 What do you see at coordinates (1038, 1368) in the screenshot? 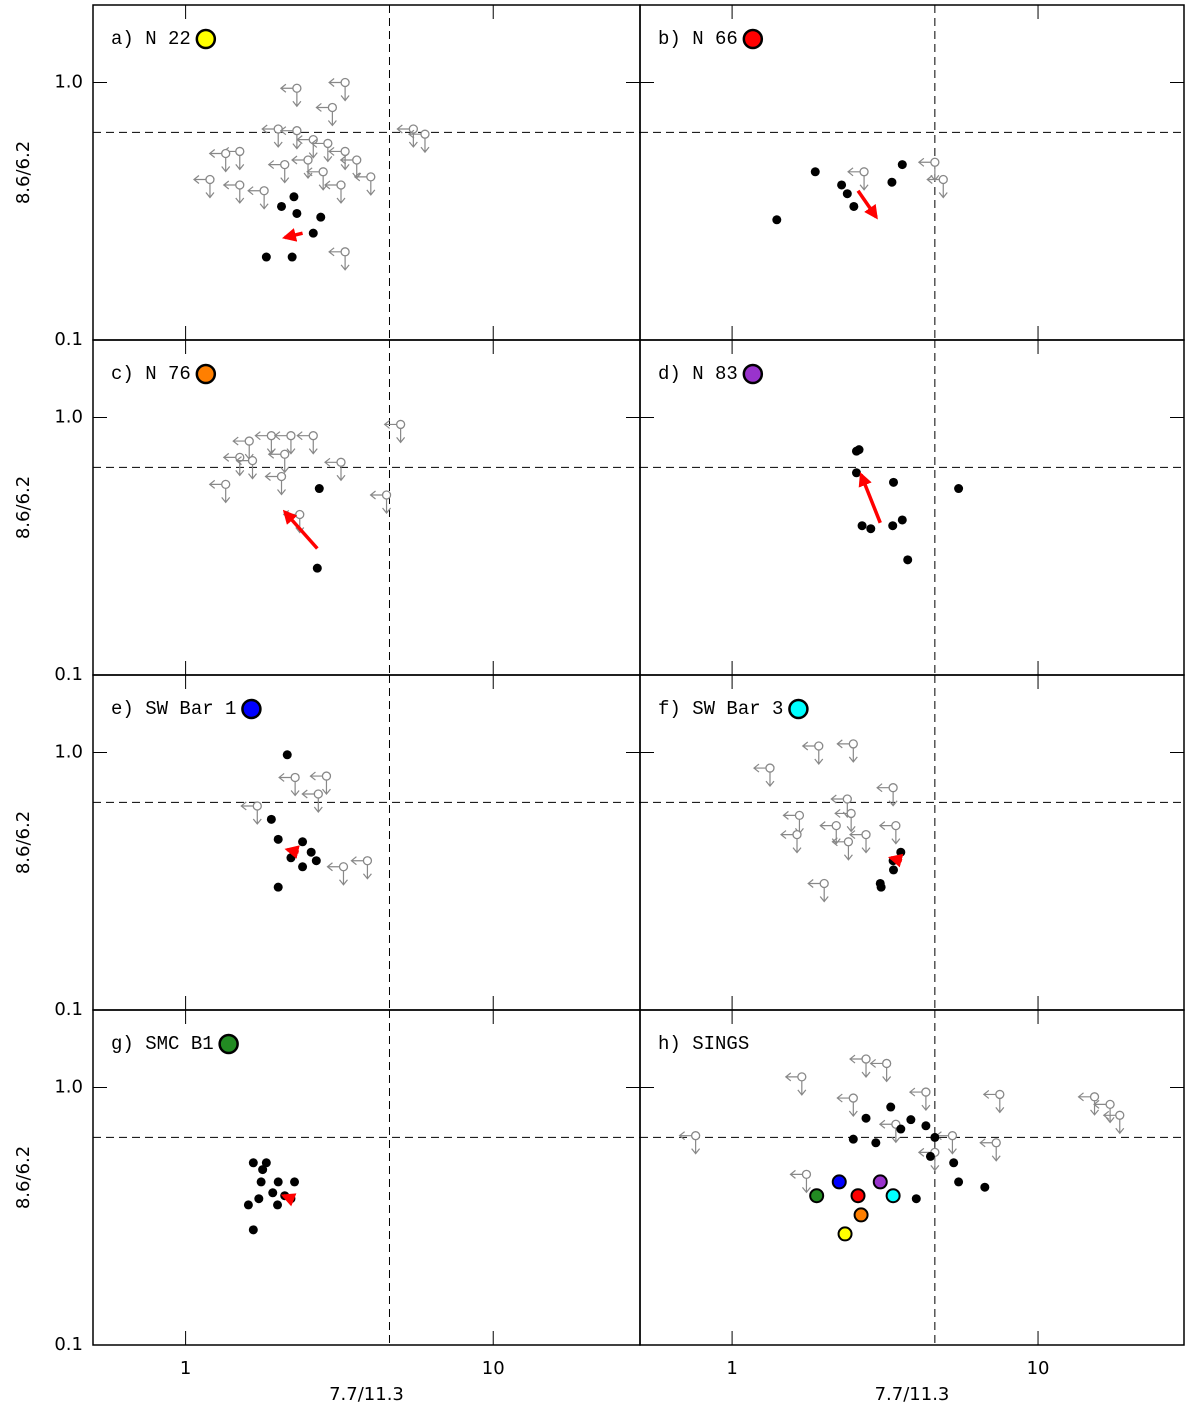
I see `x-tick-label: 10` at bounding box center [1038, 1368].